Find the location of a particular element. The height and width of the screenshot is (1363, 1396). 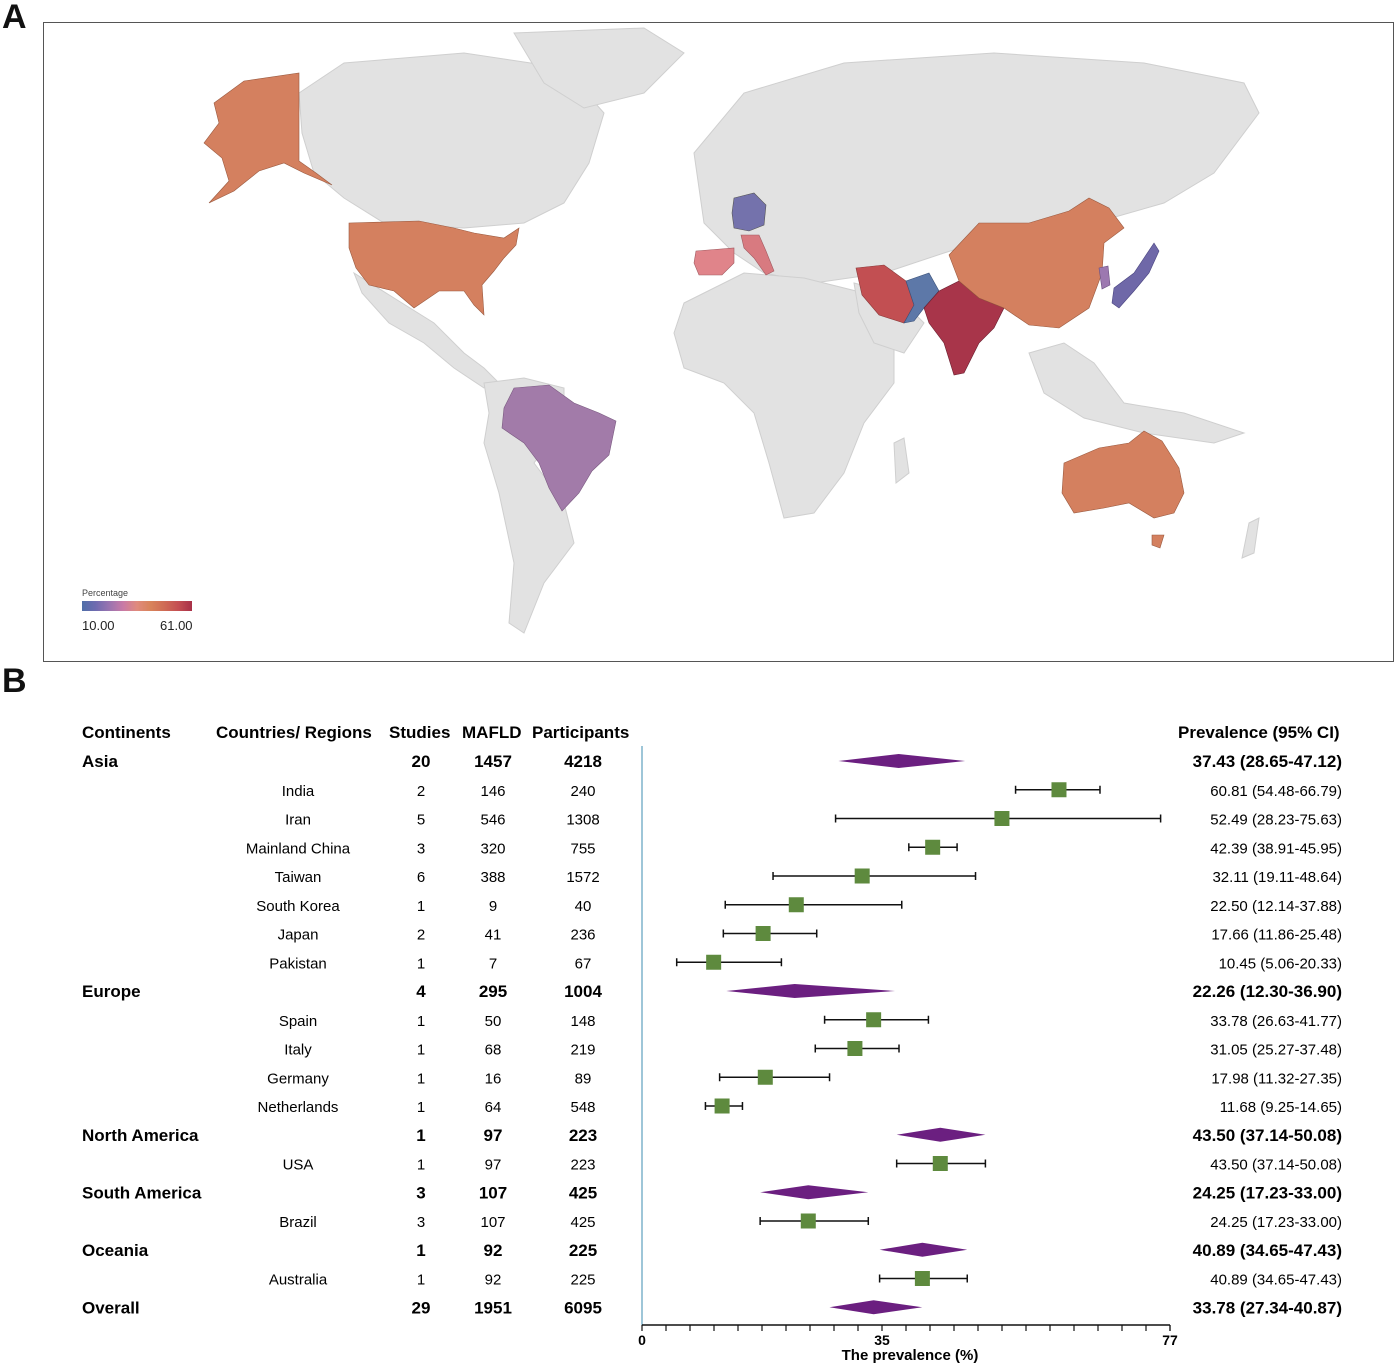

country-spain is located at coordinates (714, 261).